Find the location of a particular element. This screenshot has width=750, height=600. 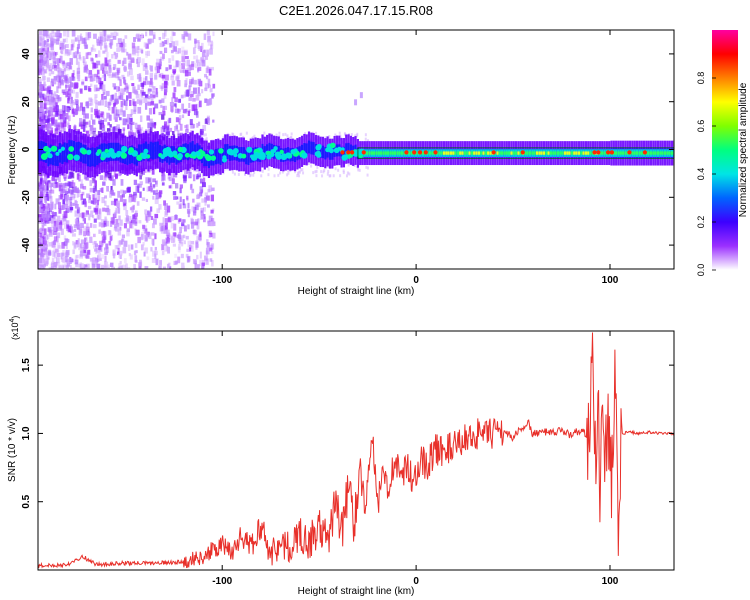

colorbar-tick-label: 0.6 is located at coordinates (701, 126).